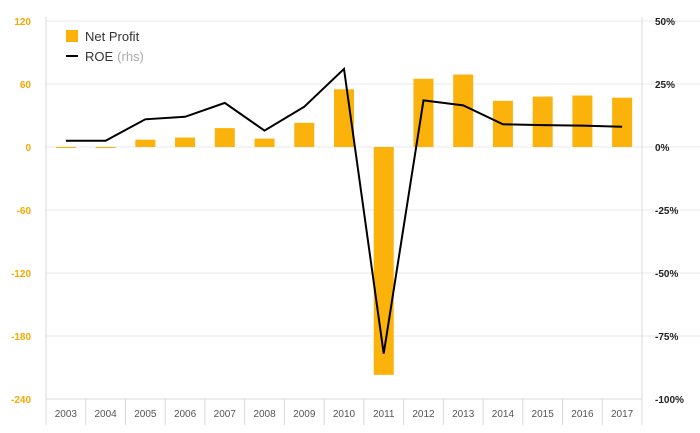  I want to click on x-tick-label: 2003, so click(66, 414).